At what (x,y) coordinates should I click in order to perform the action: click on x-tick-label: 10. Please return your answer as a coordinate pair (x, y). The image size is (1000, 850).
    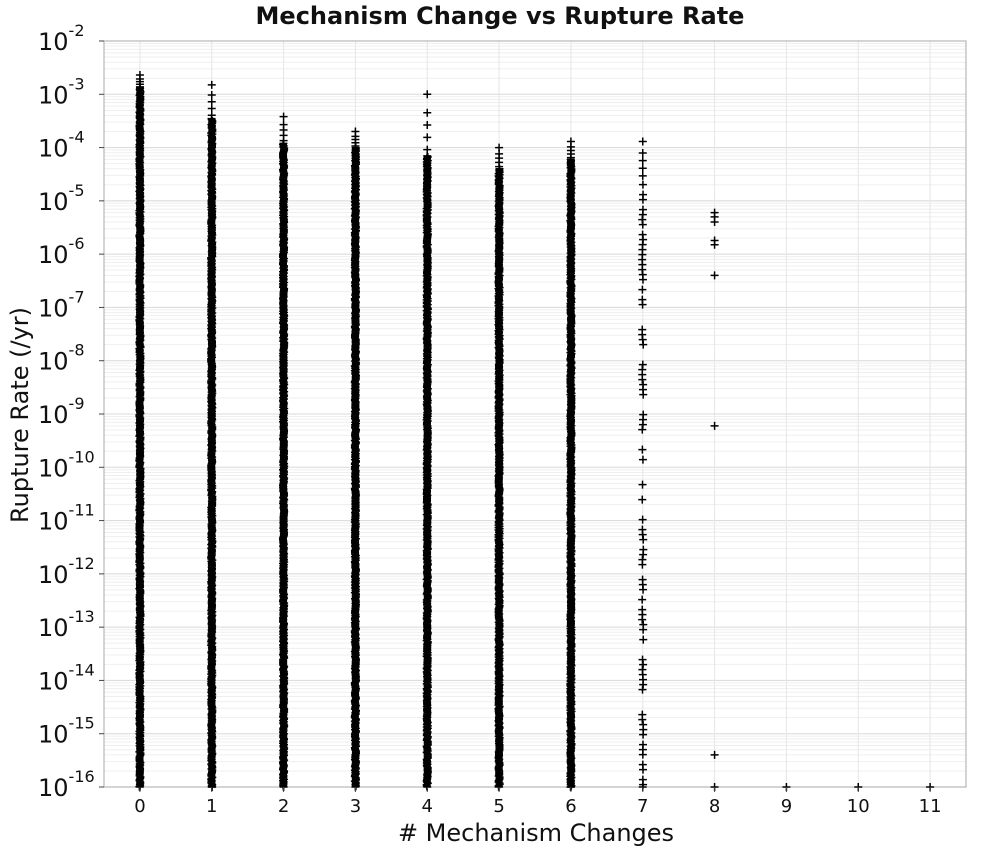
    Looking at the image, I should click on (858, 806).